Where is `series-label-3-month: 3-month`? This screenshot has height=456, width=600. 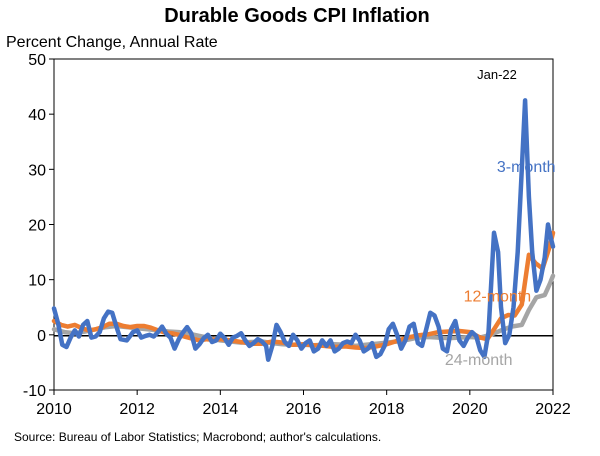 series-label-3-month: 3-month is located at coordinates (526, 167).